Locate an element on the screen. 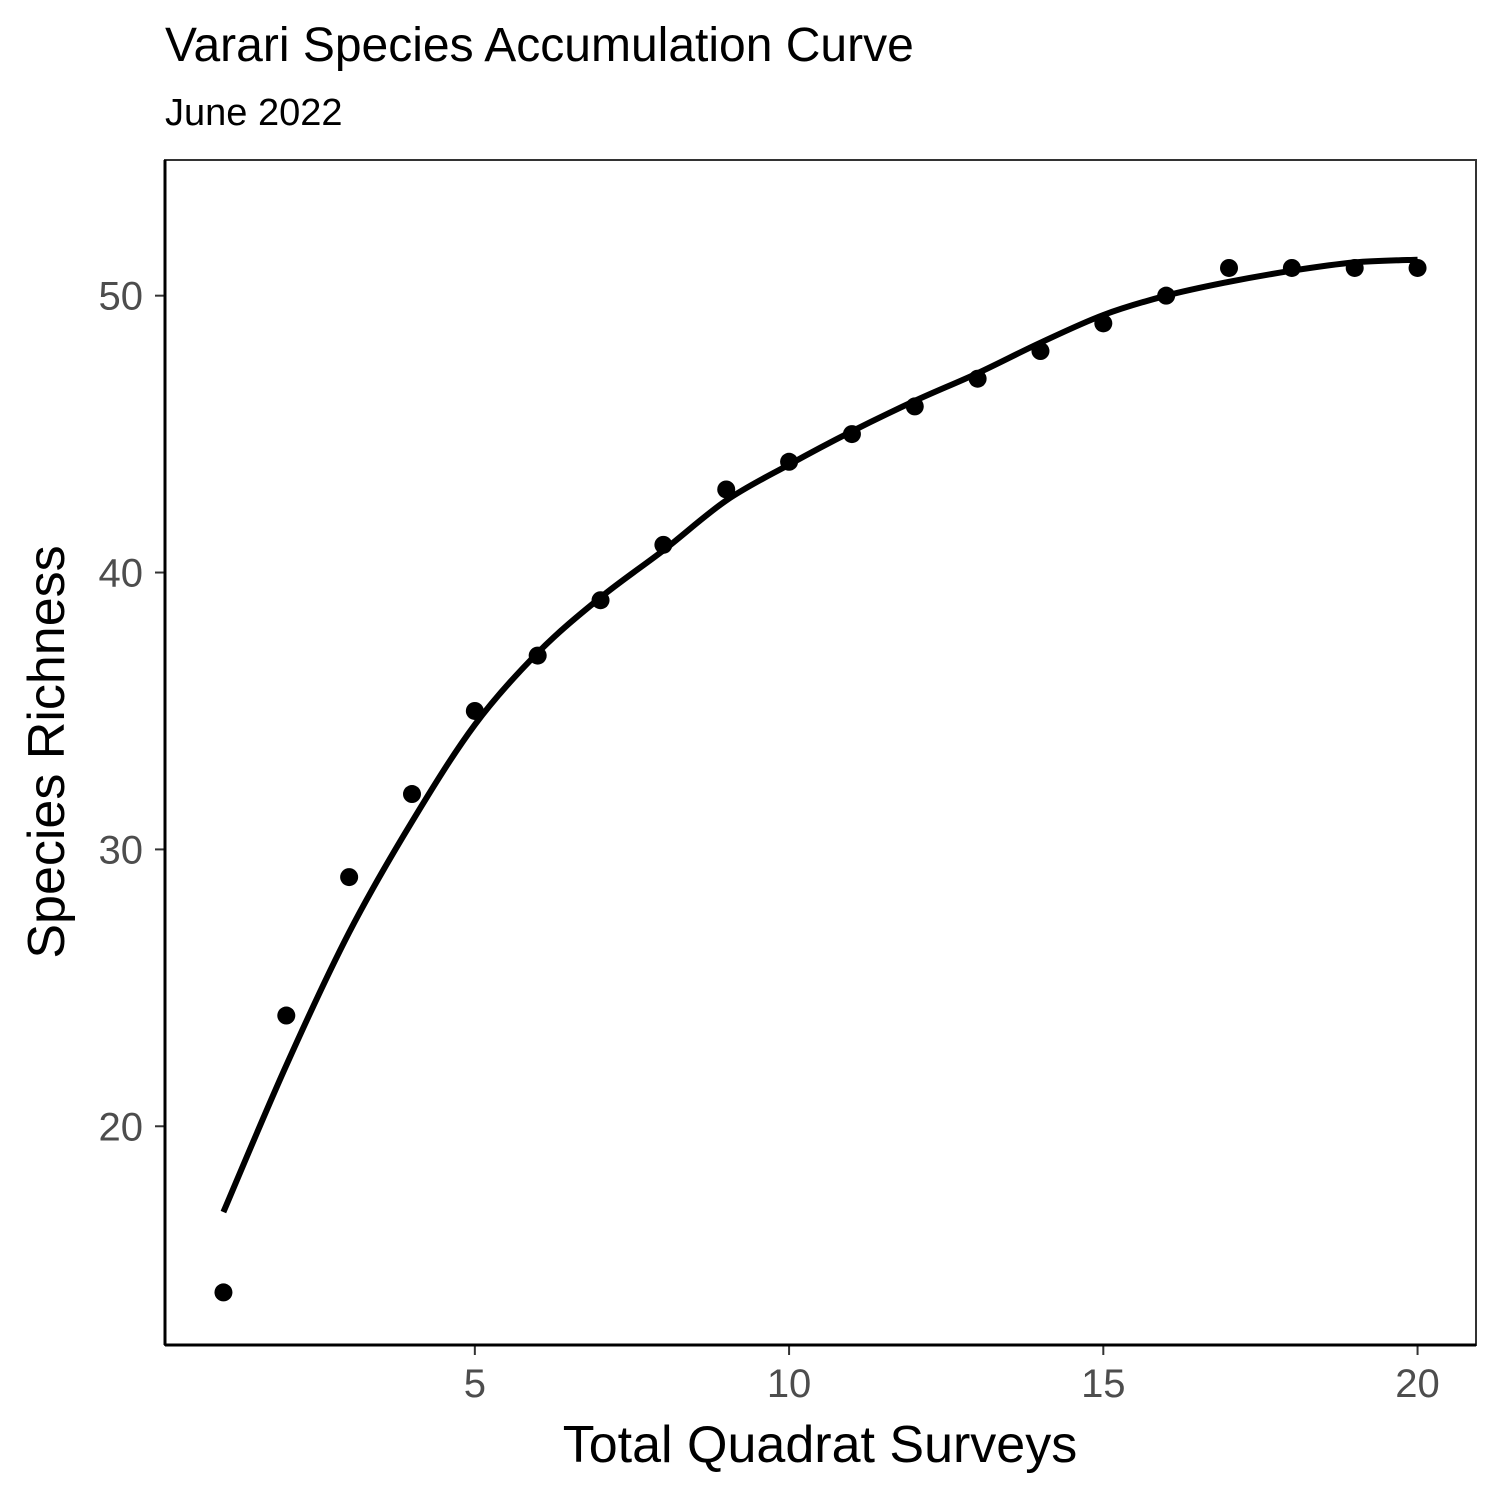 The width and height of the screenshot is (1500, 1500). chart-title: Varari Species Accumulation Curve is located at coordinates (539, 45).